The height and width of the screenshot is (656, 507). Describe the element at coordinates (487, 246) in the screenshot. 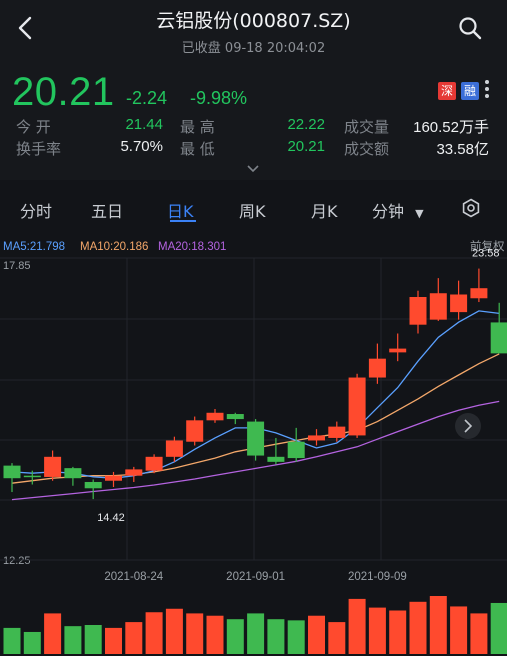

I see `adjust-label: 前复权` at that location.